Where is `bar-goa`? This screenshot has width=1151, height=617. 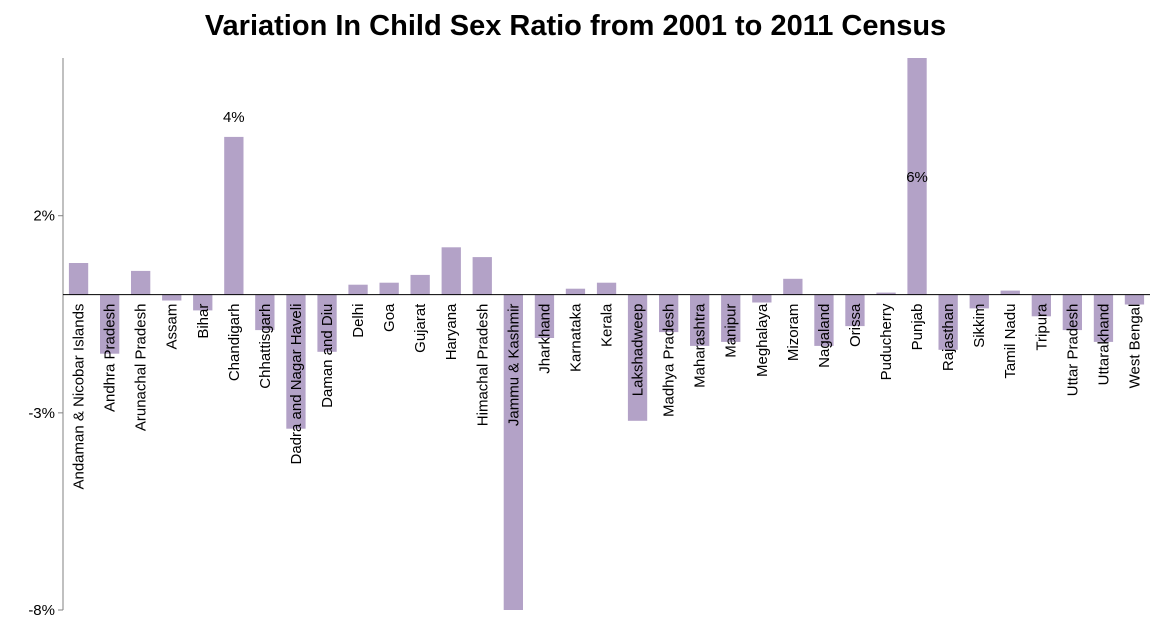 bar-goa is located at coordinates (389, 288).